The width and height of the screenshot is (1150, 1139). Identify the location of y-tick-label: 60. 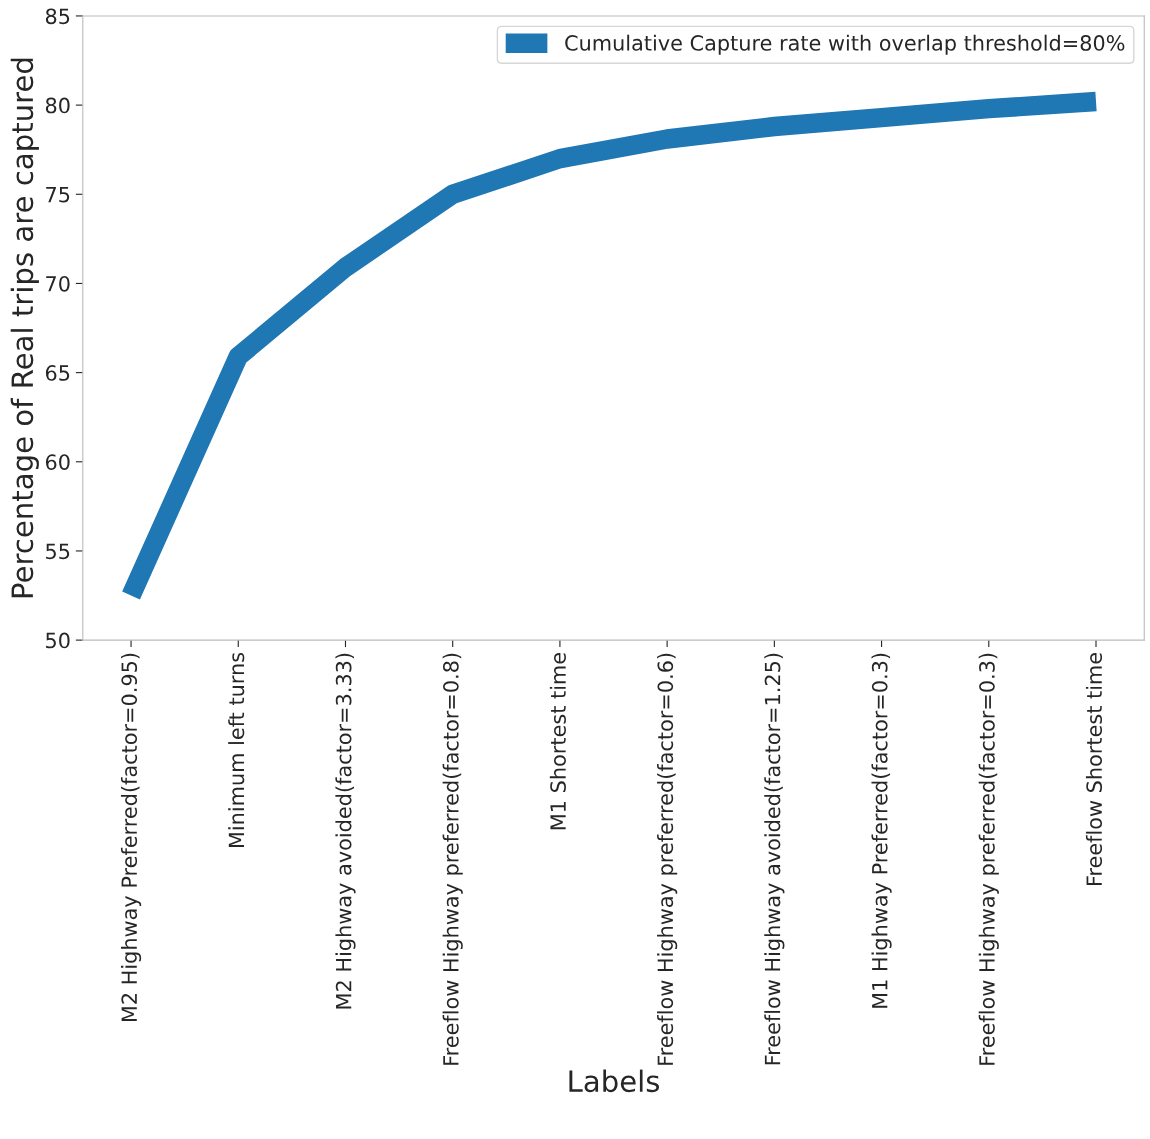
(57, 462).